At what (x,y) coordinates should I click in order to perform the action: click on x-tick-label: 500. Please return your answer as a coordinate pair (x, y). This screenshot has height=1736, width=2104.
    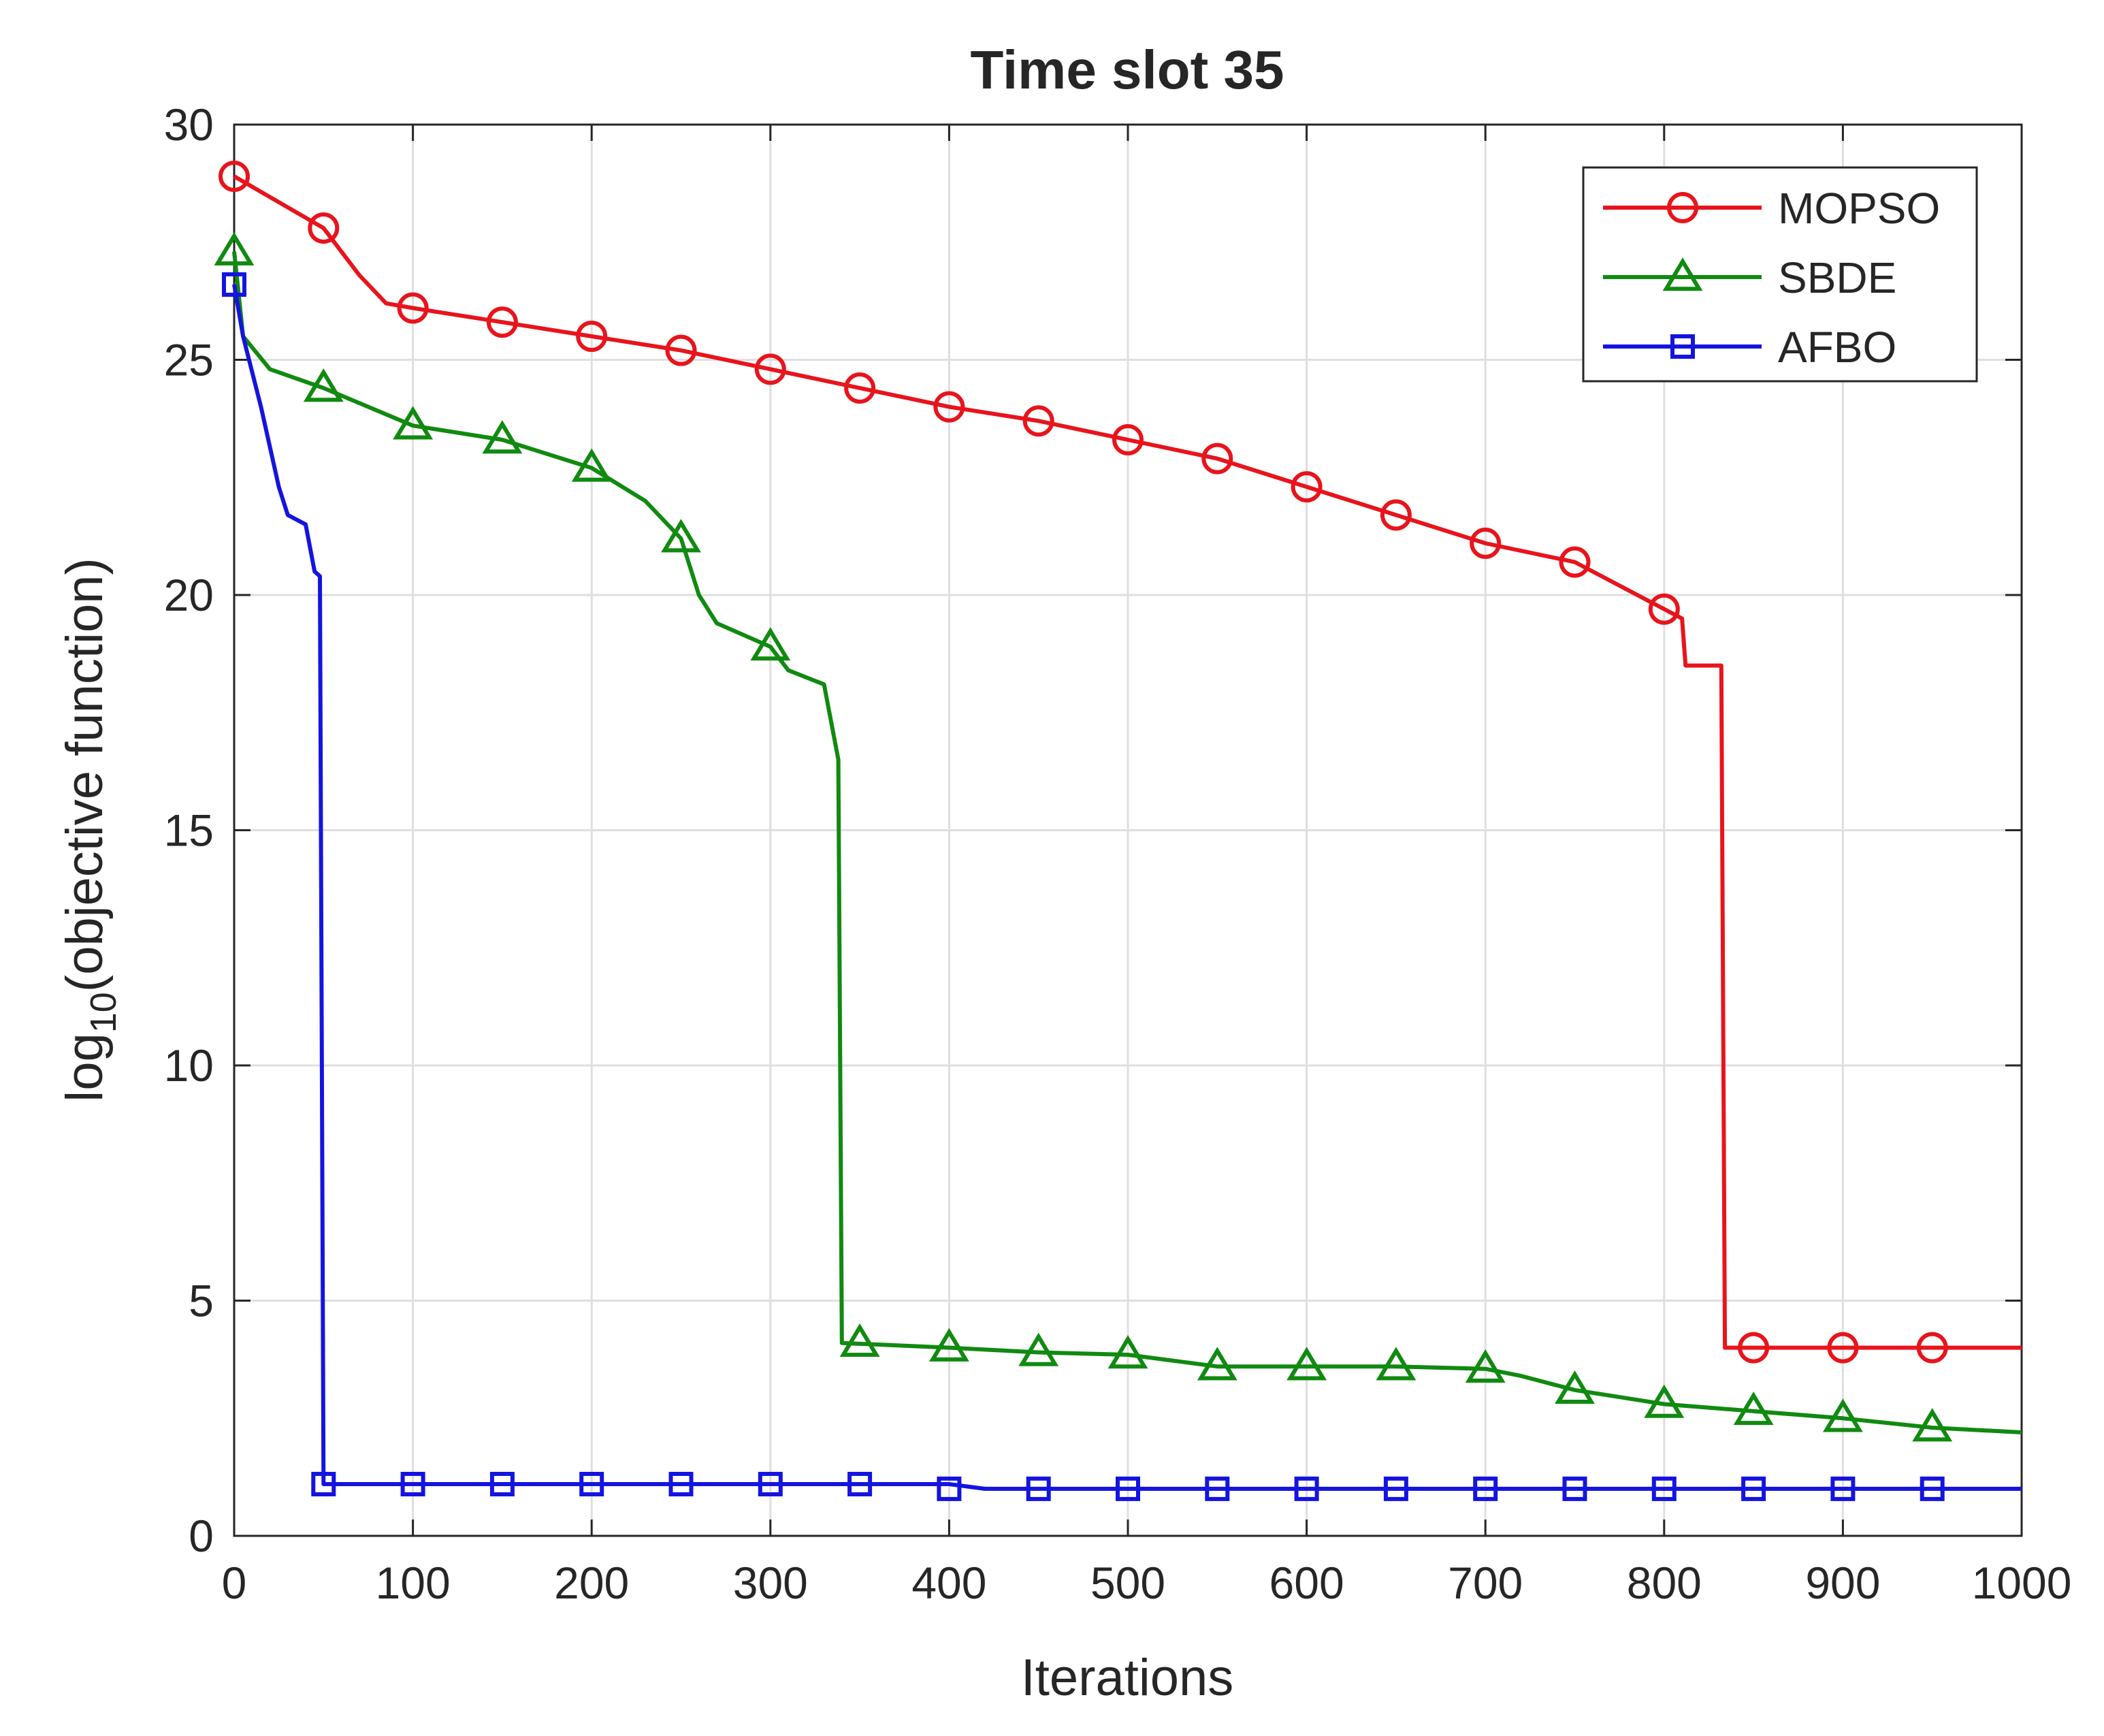
    Looking at the image, I should click on (1127, 1583).